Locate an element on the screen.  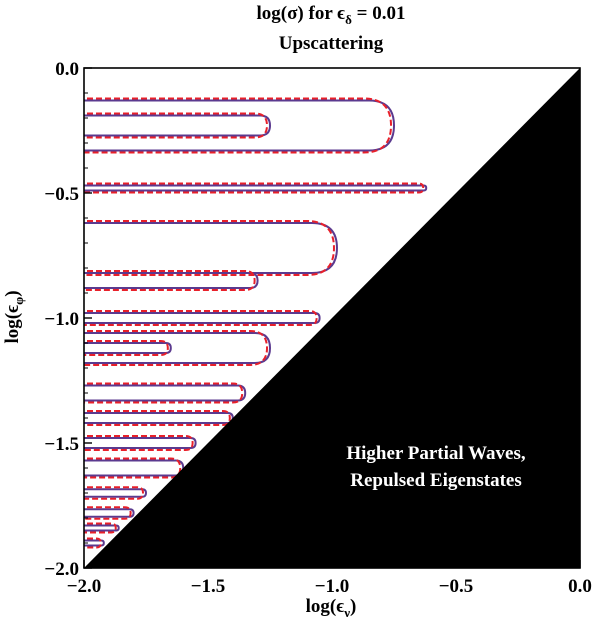
x-tick-label: −2.0 is located at coordinates (84, 586).